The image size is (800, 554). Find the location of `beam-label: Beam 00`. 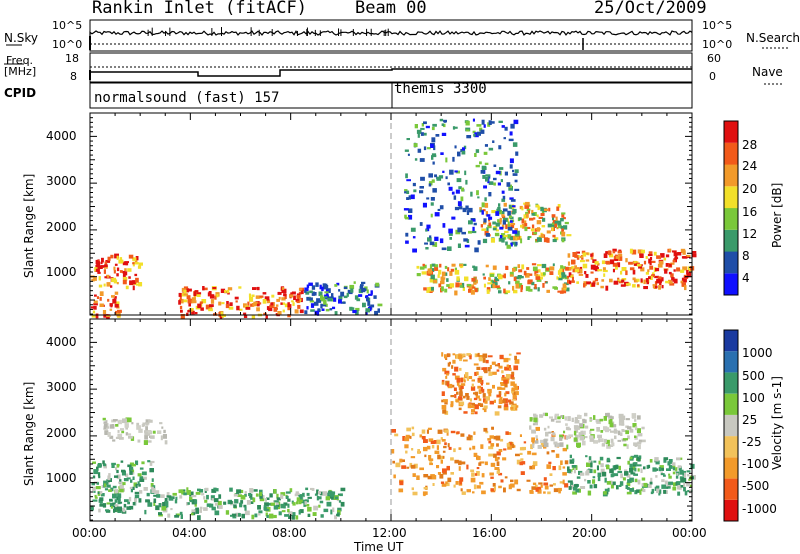

beam-label: Beam 00 is located at coordinates (391, 9).